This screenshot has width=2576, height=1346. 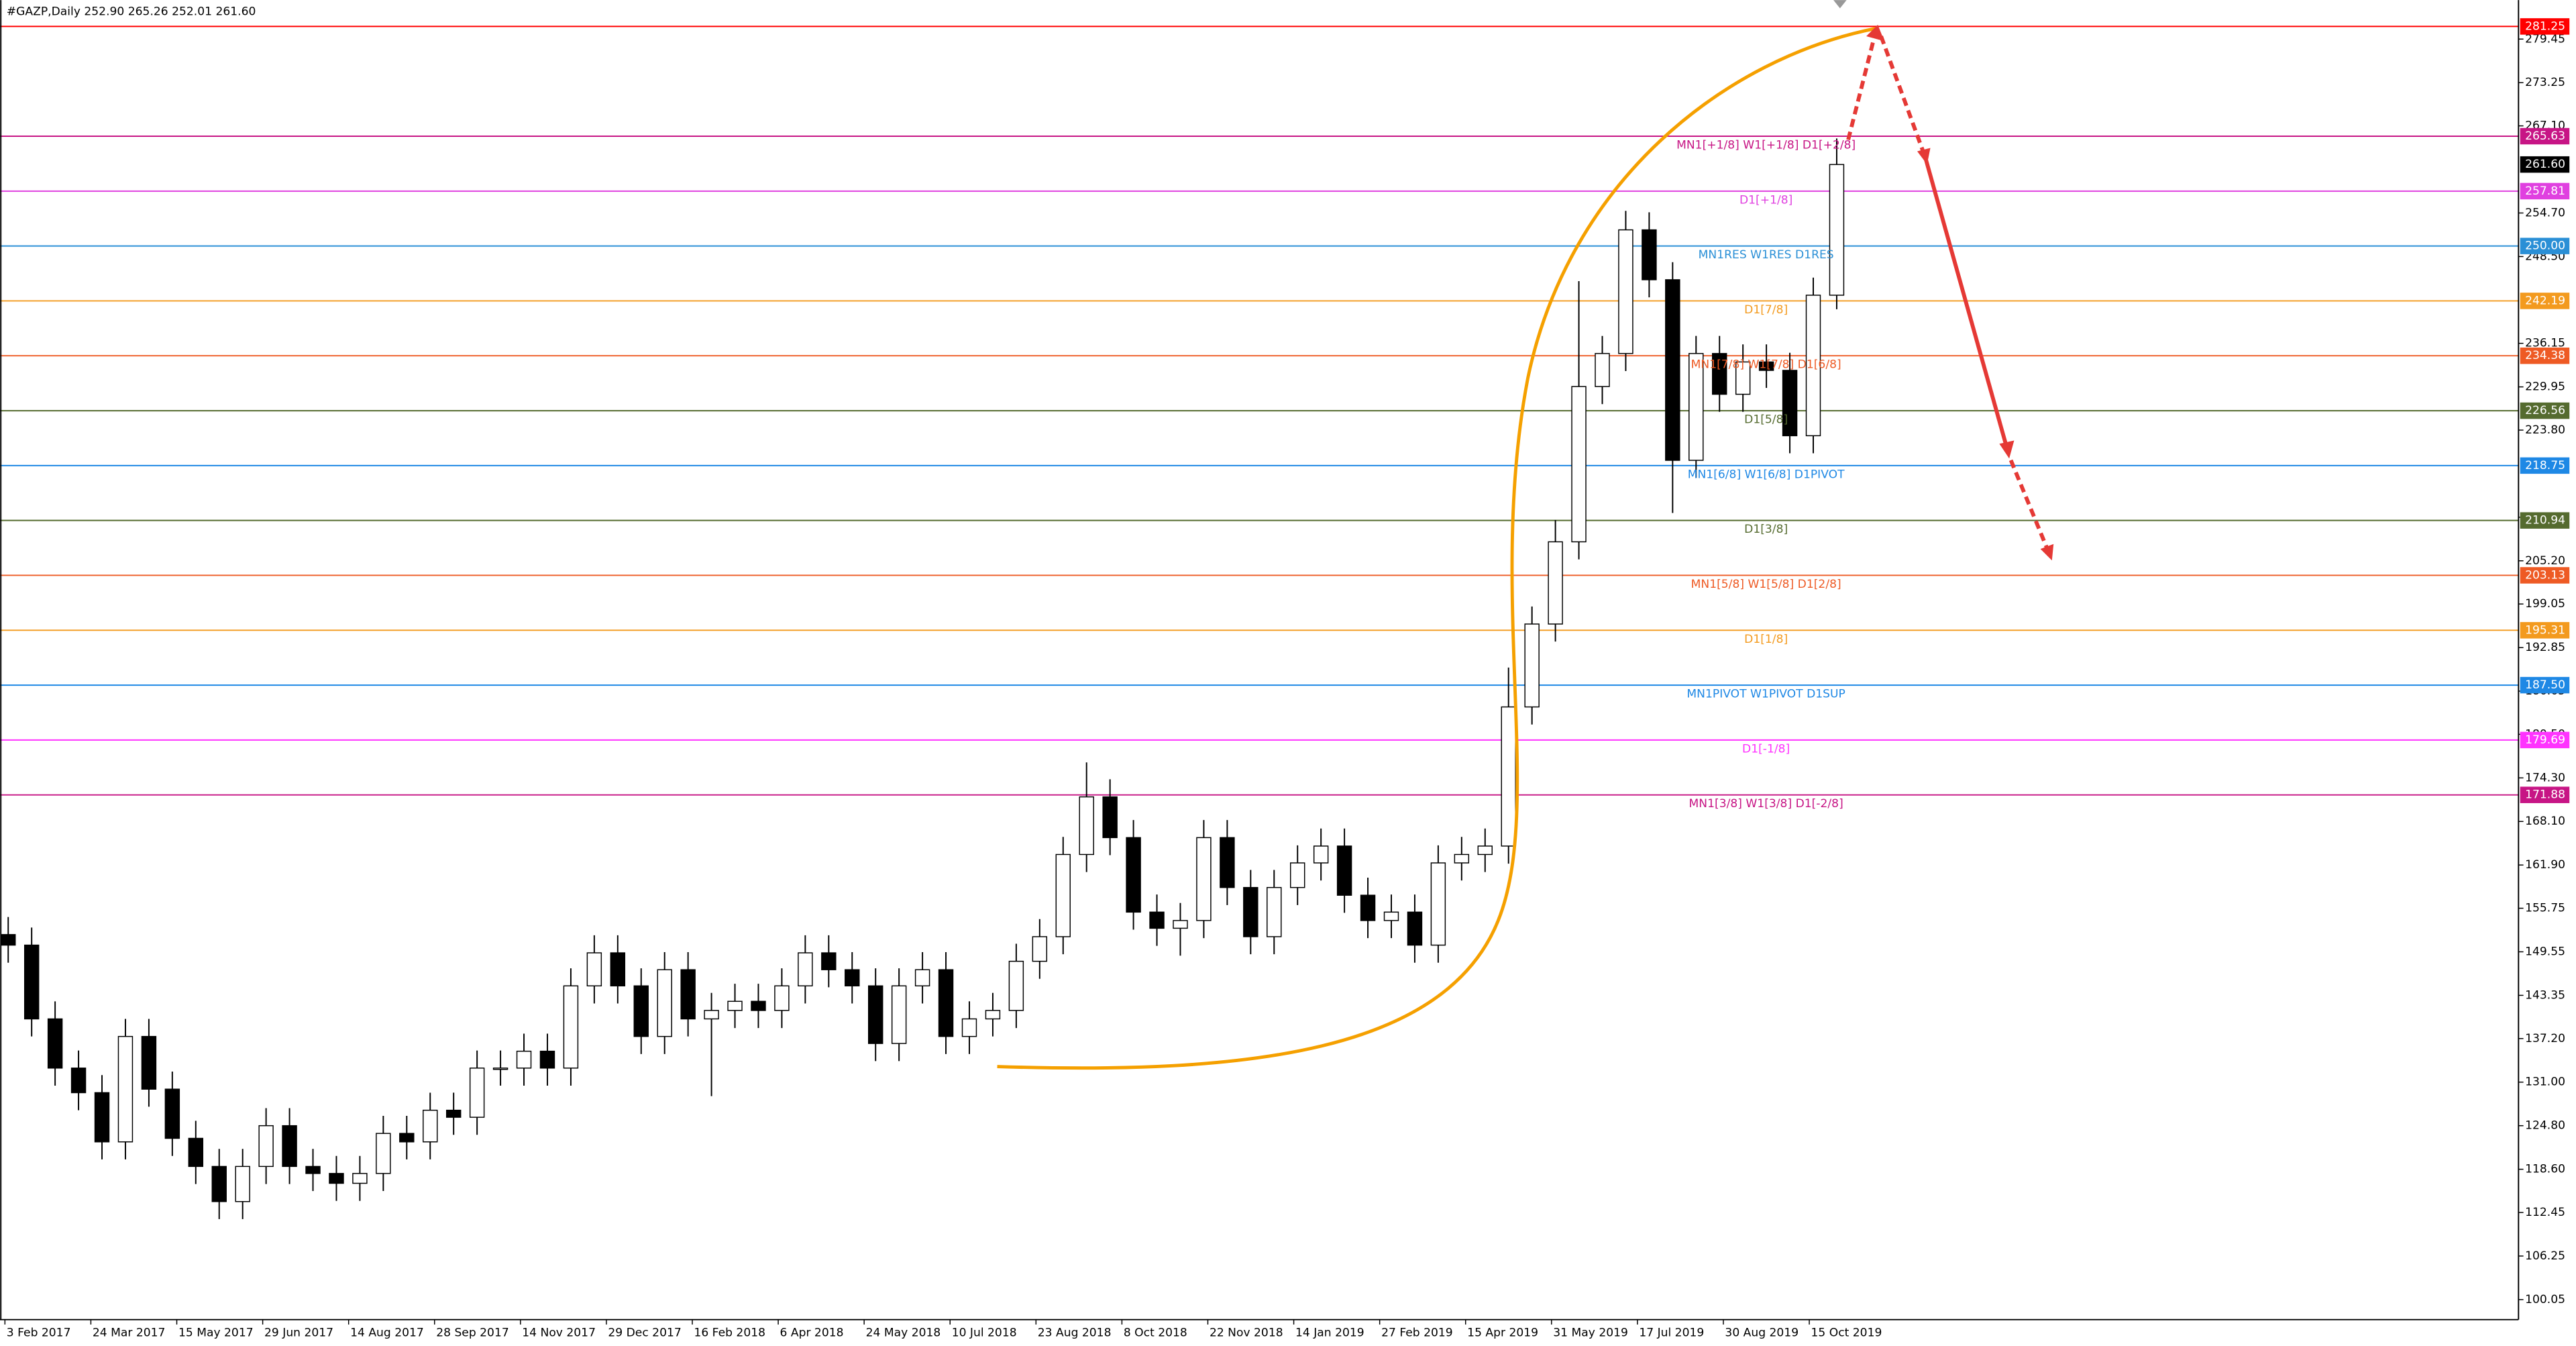 What do you see at coordinates (812, 1332) in the screenshot?
I see `x-tick-label: 6 Apr 2018` at bounding box center [812, 1332].